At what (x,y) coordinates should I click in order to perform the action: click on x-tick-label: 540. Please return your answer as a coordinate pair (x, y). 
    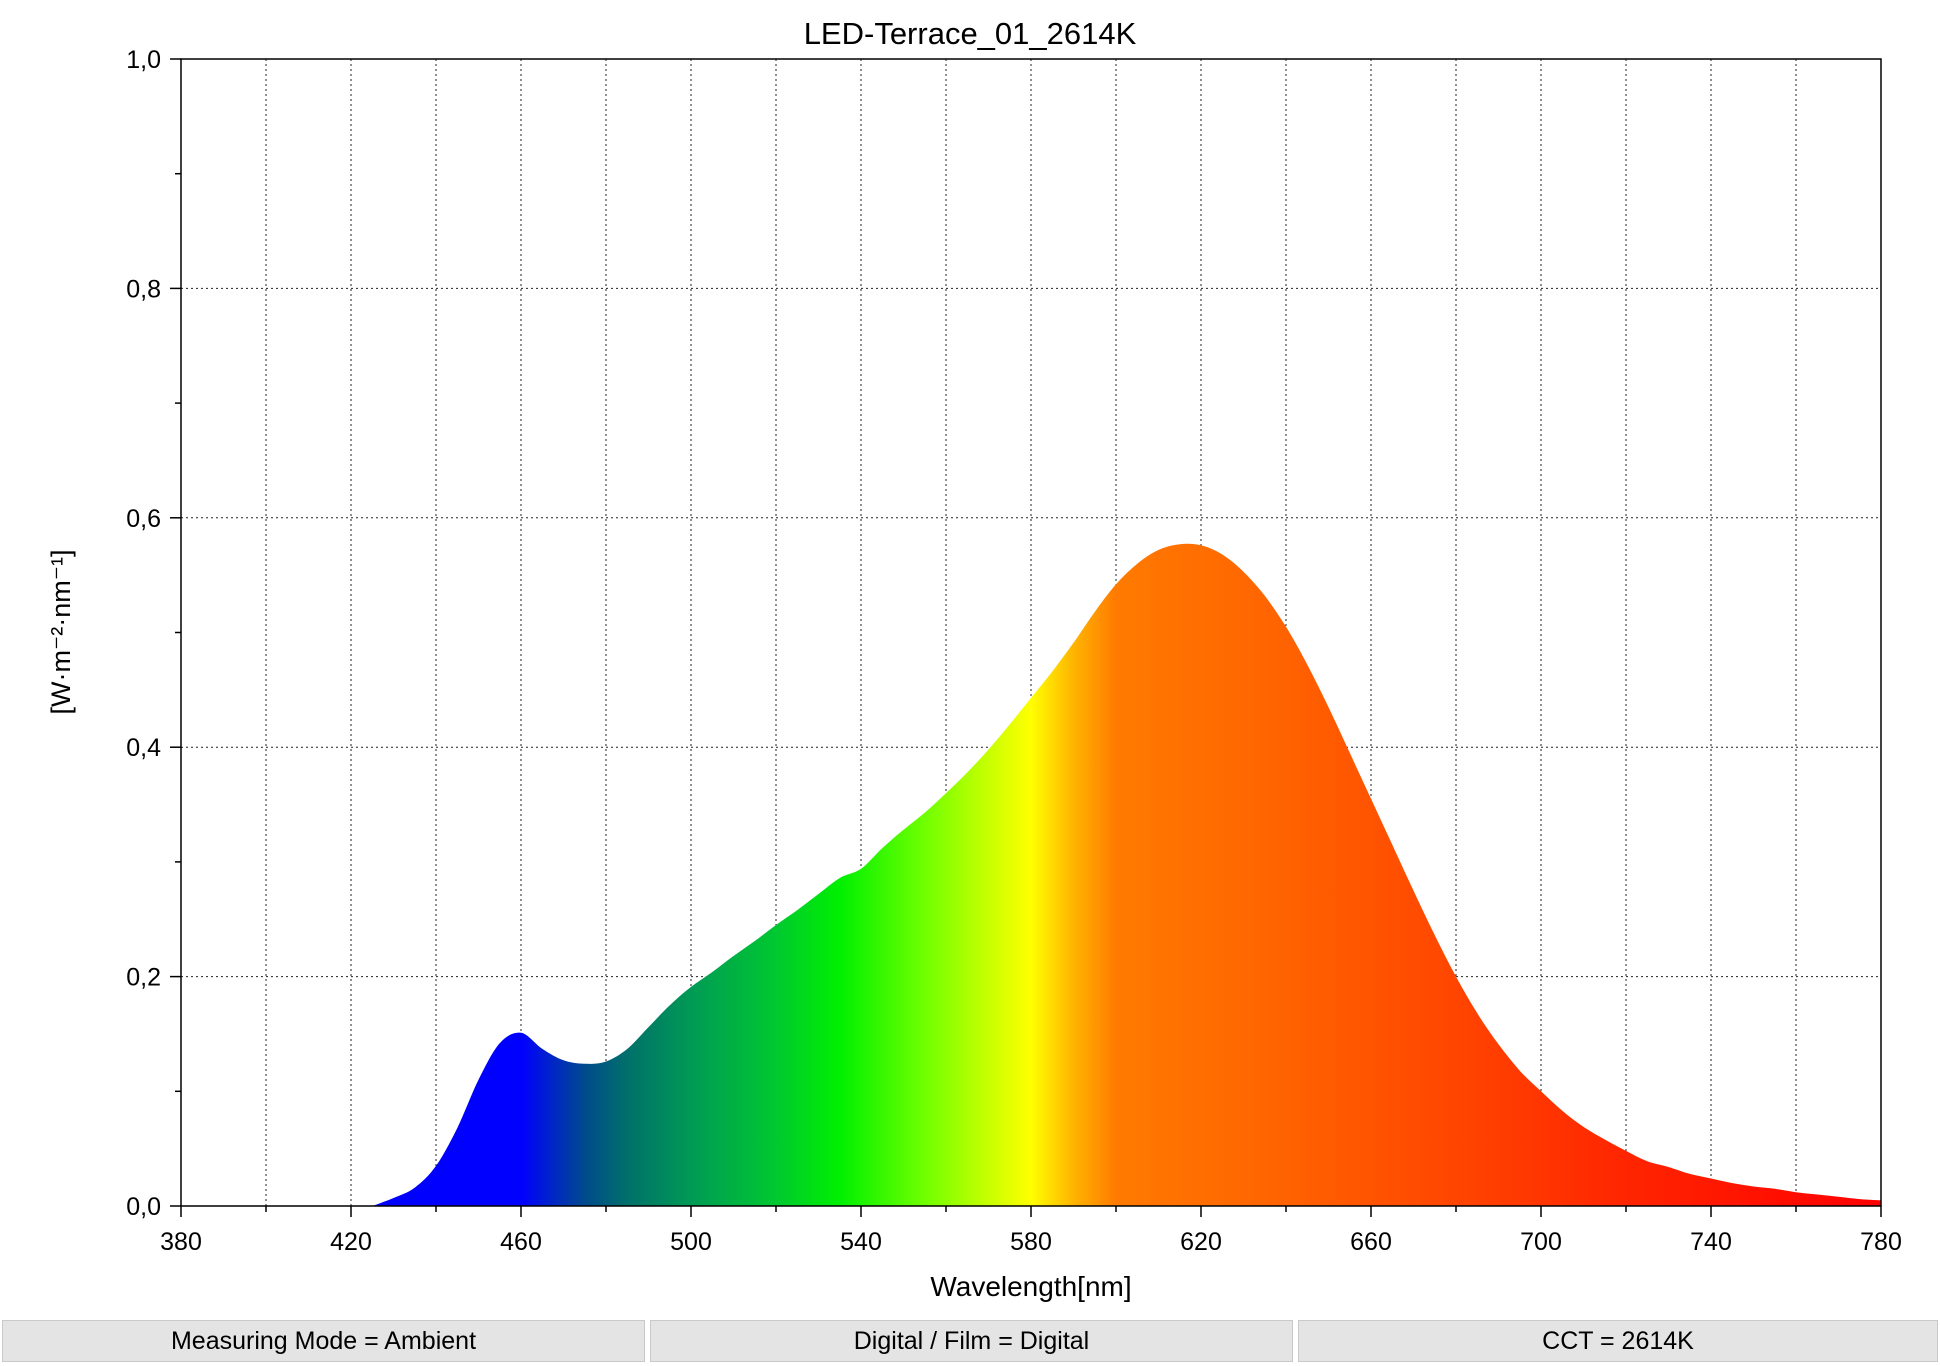
    Looking at the image, I should click on (861, 1242).